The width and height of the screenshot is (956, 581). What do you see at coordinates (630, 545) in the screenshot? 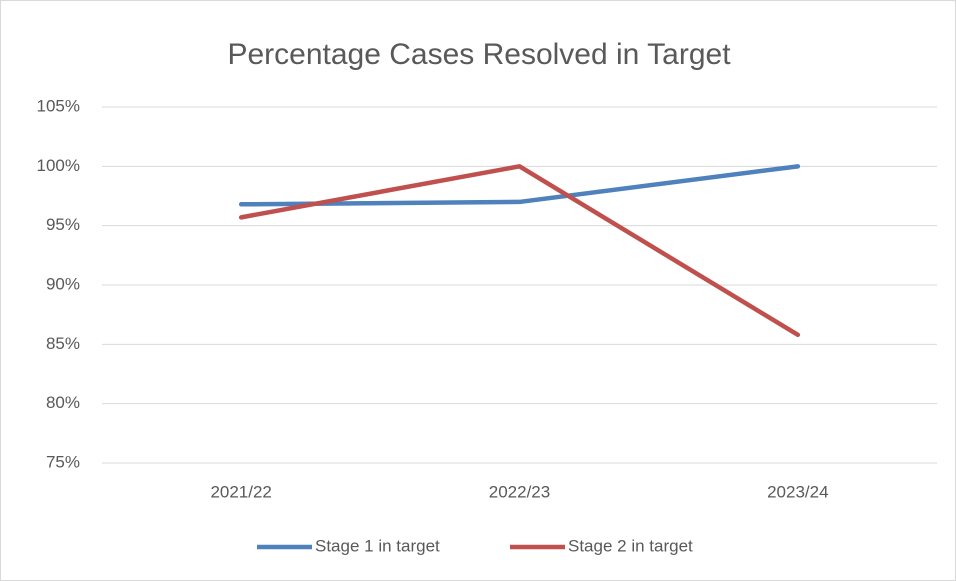
I see `legend-label: Stage 2 in target` at bounding box center [630, 545].